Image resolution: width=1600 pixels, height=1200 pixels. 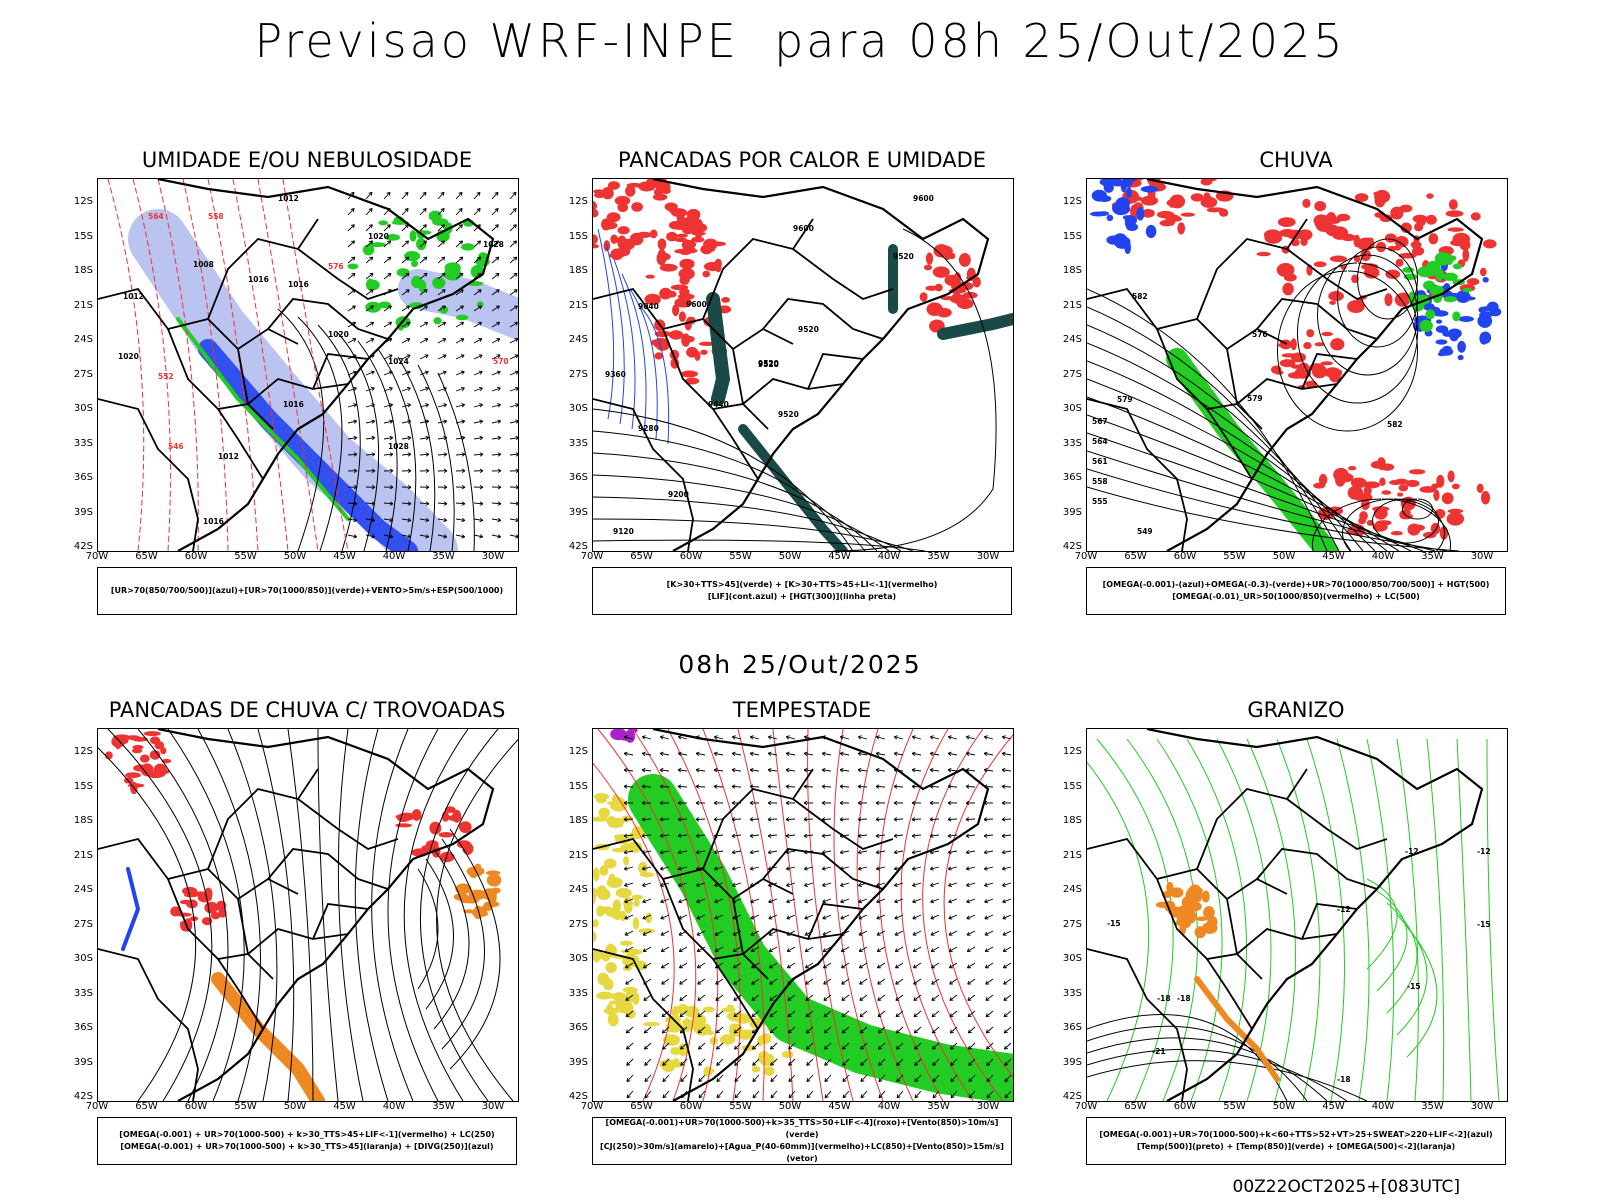 I want to click on latitude-label: 18S, so click(x=578, y=270).